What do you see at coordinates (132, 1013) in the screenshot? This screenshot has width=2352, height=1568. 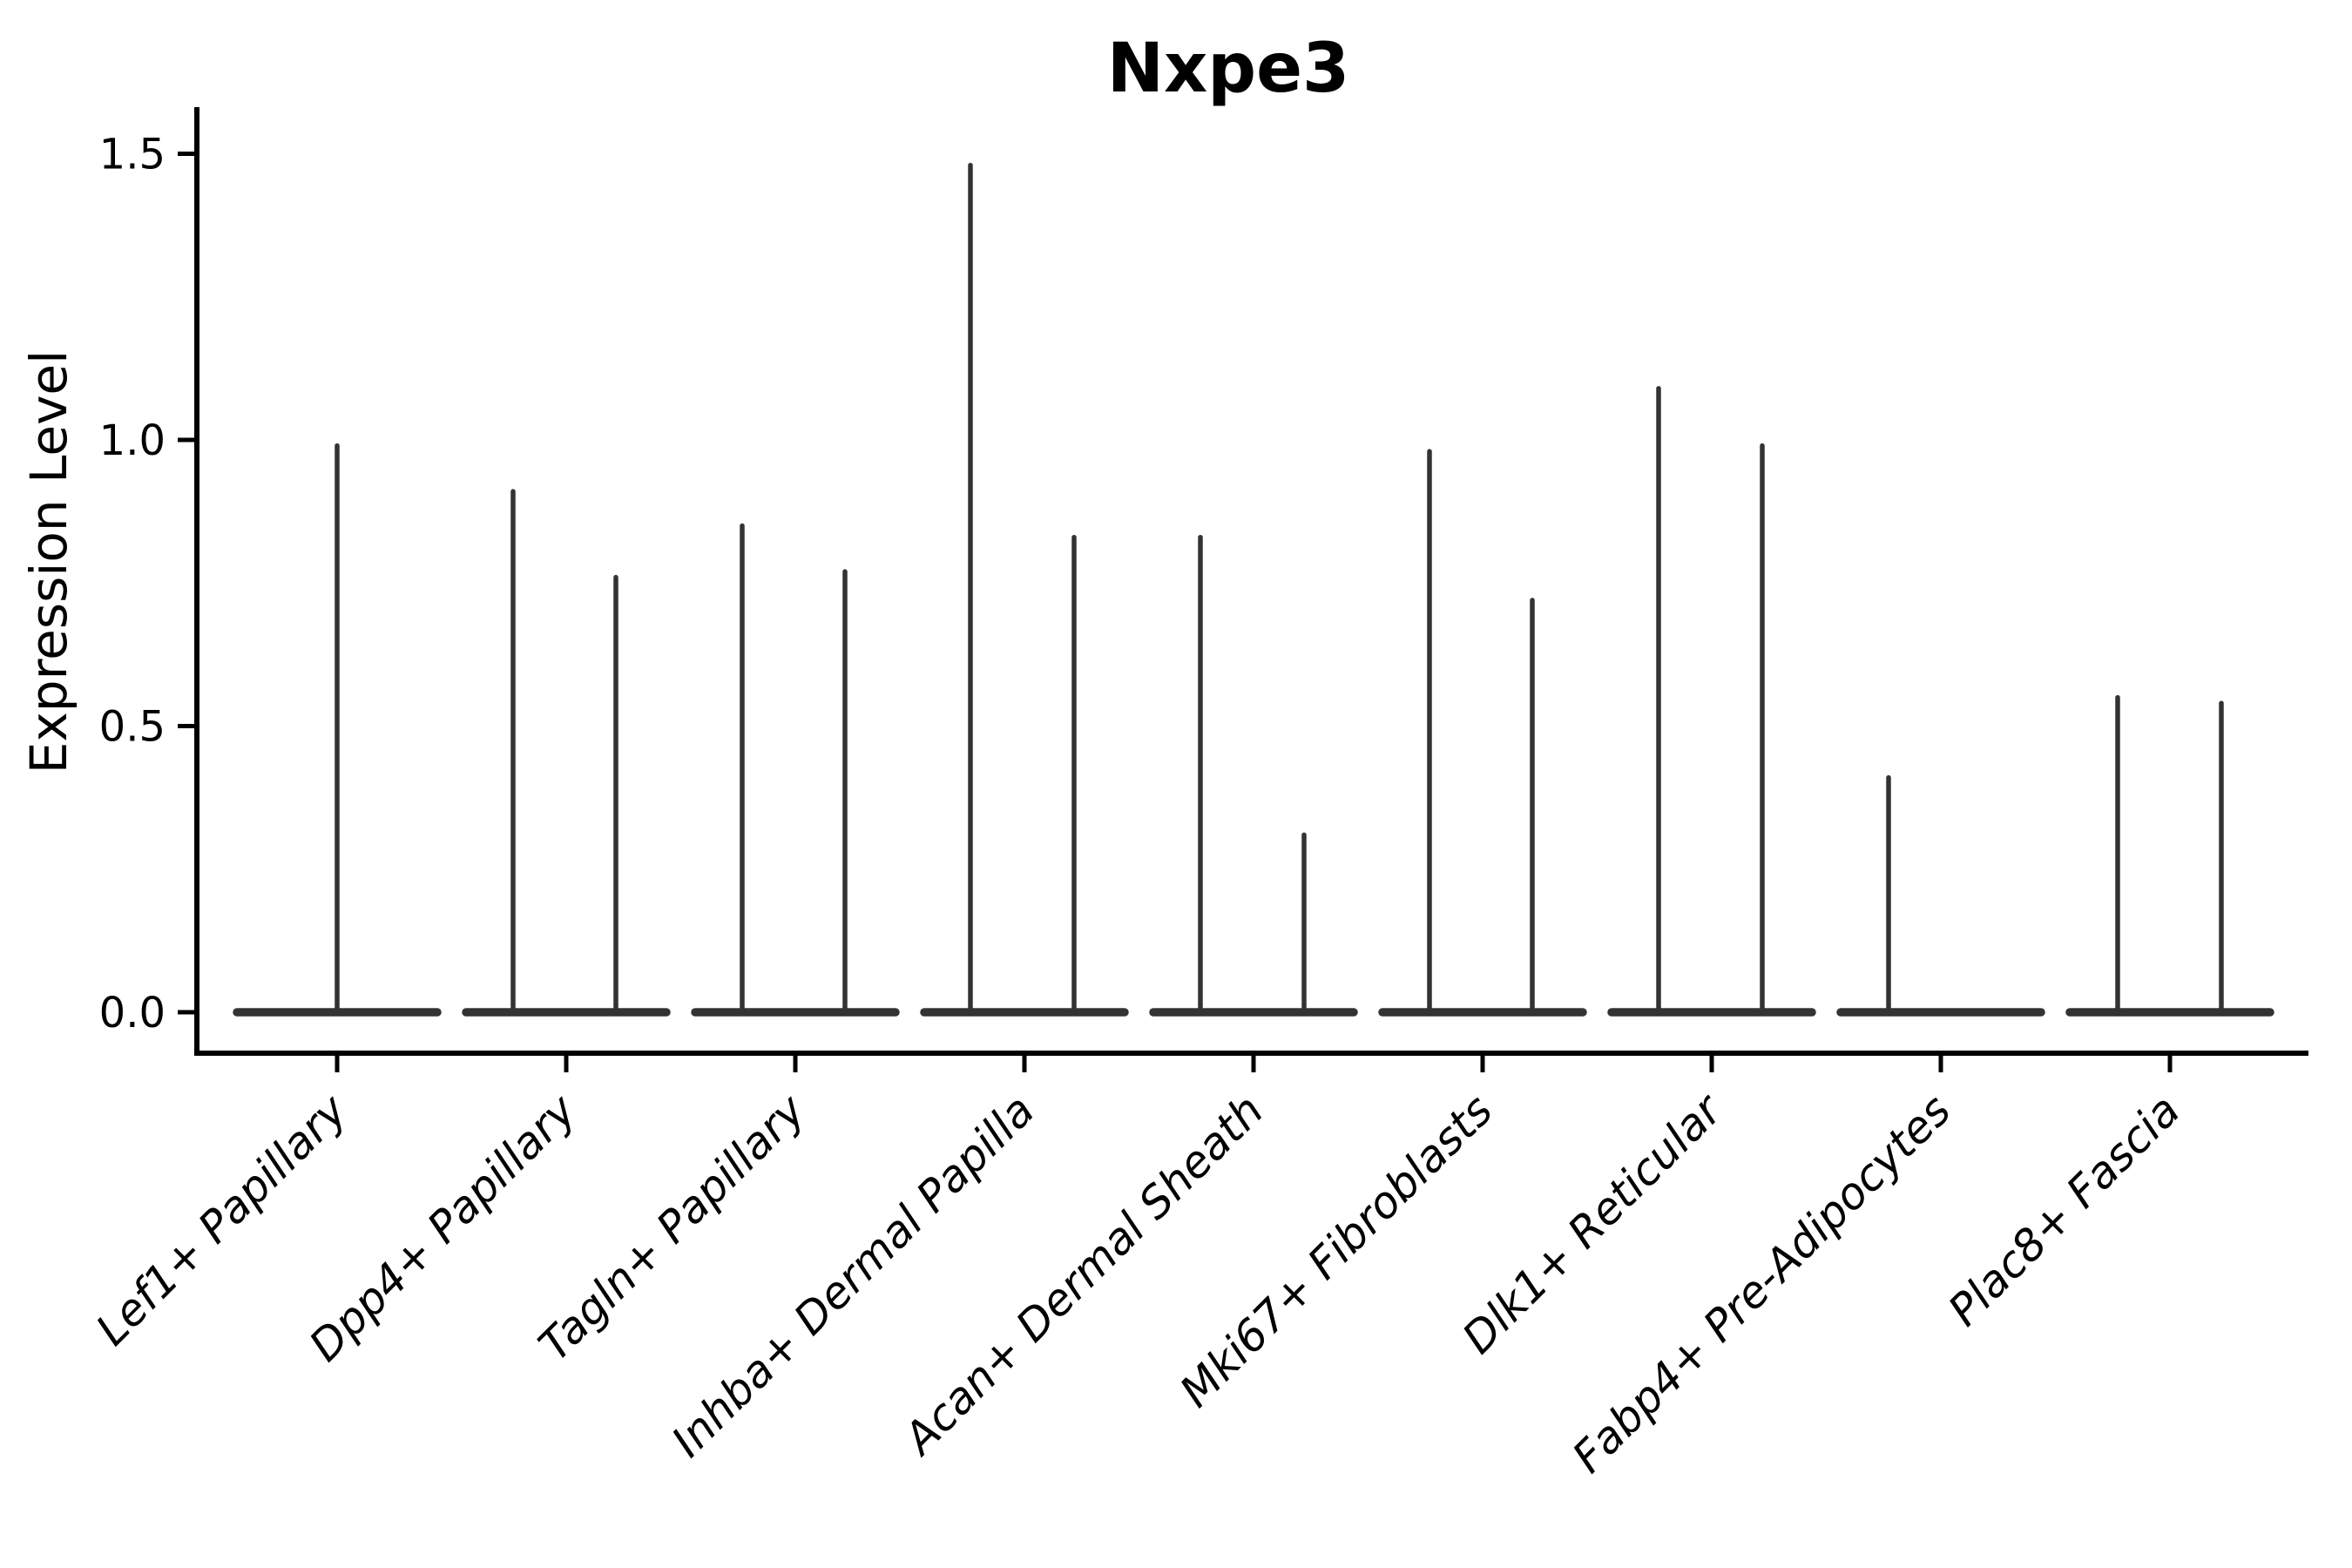 I see `y-tick-label: 0.0` at bounding box center [132, 1013].